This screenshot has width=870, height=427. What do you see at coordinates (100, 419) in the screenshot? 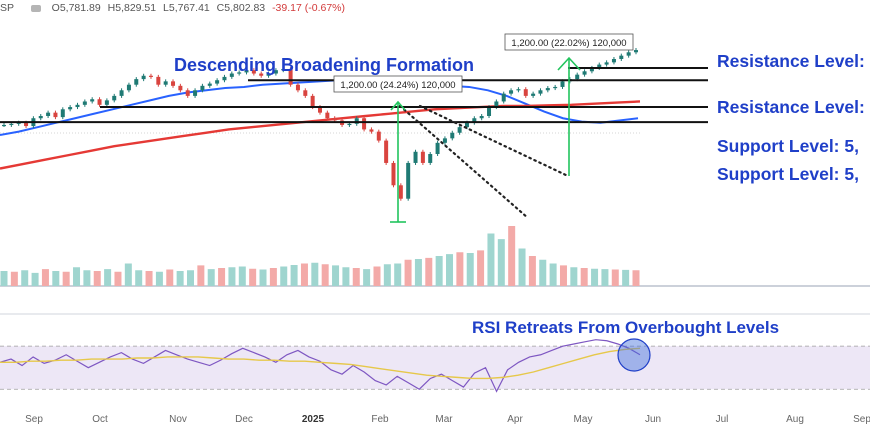
I see `x-tick-label: Oct` at bounding box center [100, 419].